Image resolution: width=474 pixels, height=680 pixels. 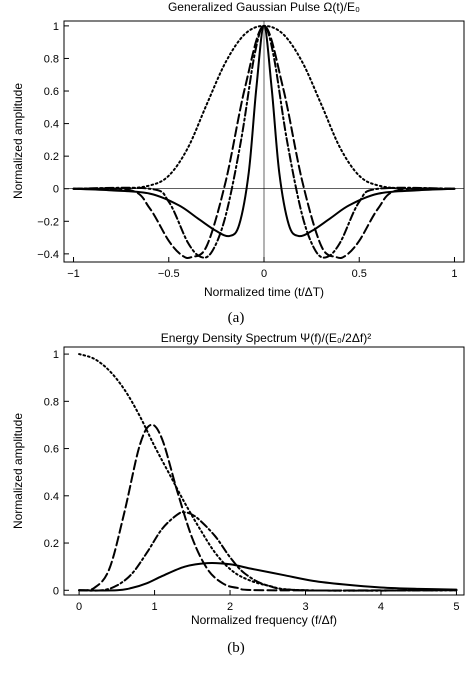 What do you see at coordinates (266, 338) in the screenshot?
I see `chart-title: Energy Density Spectrum Ψ(f)/(E₀/2Δf)²` at bounding box center [266, 338].